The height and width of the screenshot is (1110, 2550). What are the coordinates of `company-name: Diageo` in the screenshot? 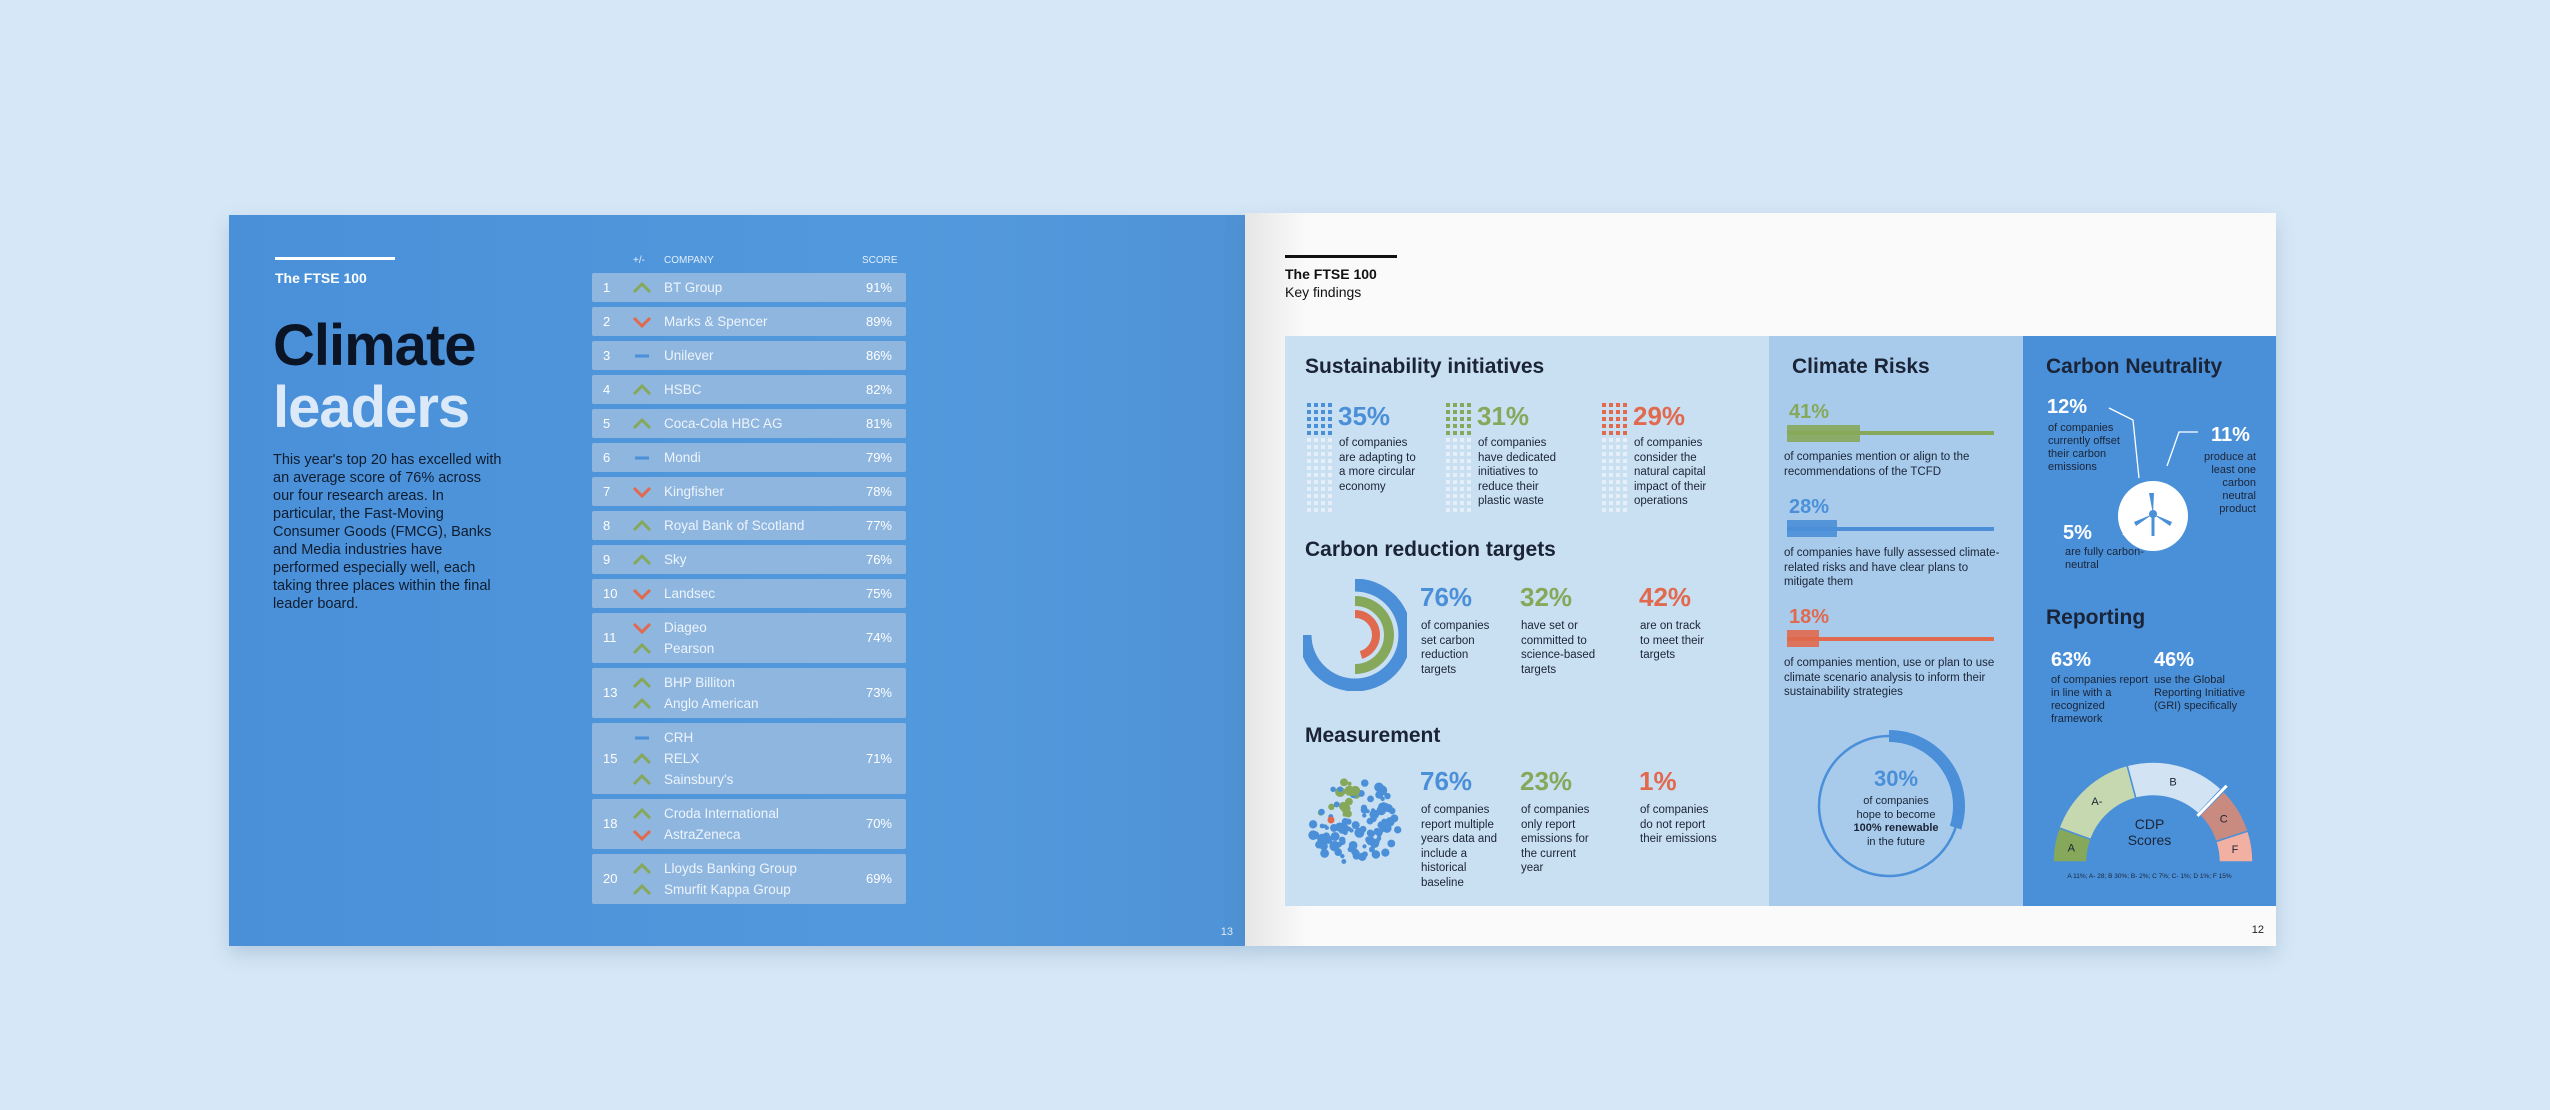 It's located at (685, 627).